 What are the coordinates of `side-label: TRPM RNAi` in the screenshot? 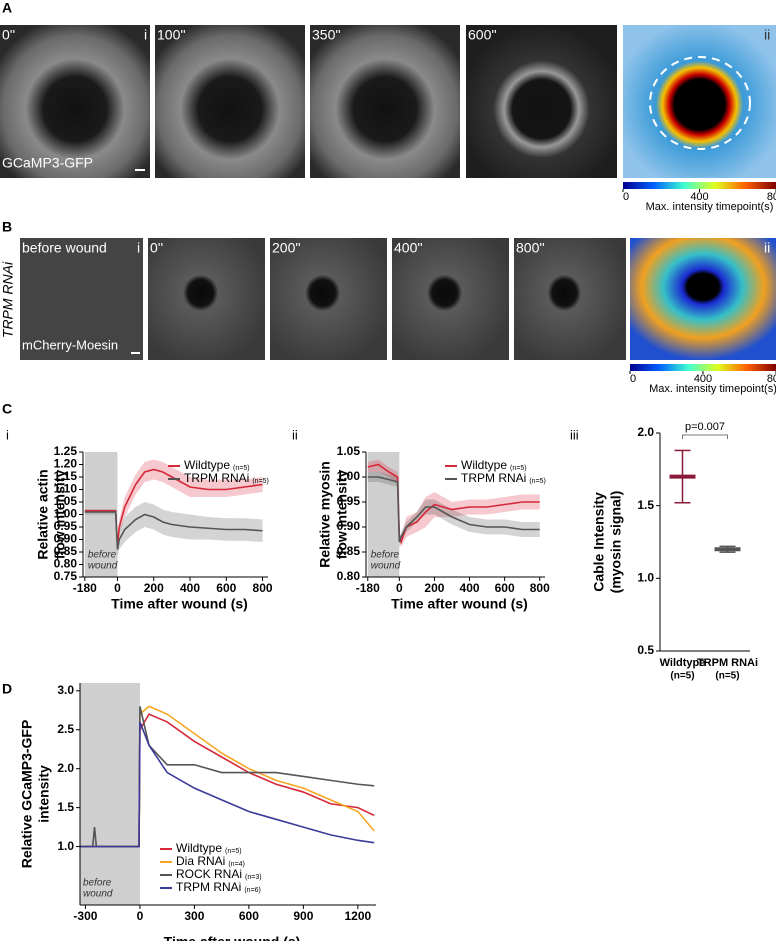 It's located at (8, 299).